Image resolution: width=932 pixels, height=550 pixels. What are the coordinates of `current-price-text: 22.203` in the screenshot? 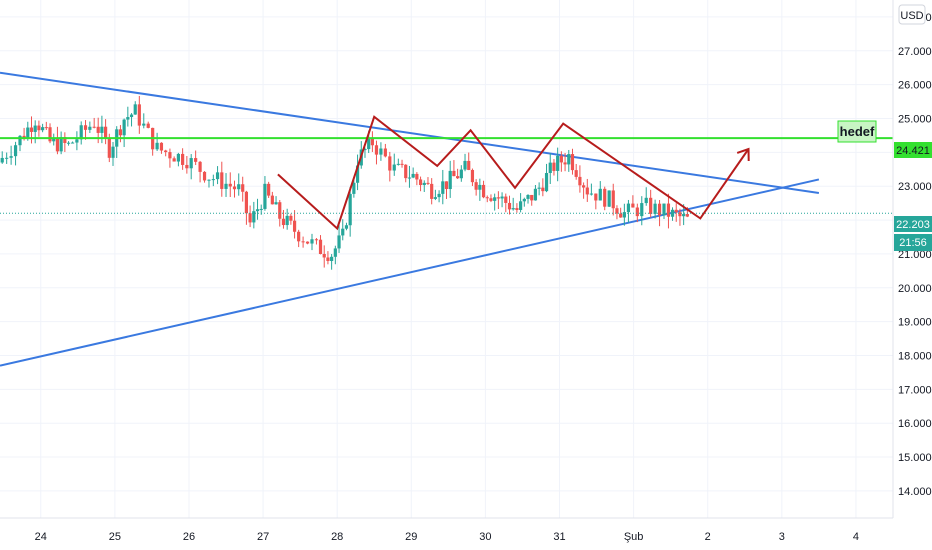 It's located at (913, 225).